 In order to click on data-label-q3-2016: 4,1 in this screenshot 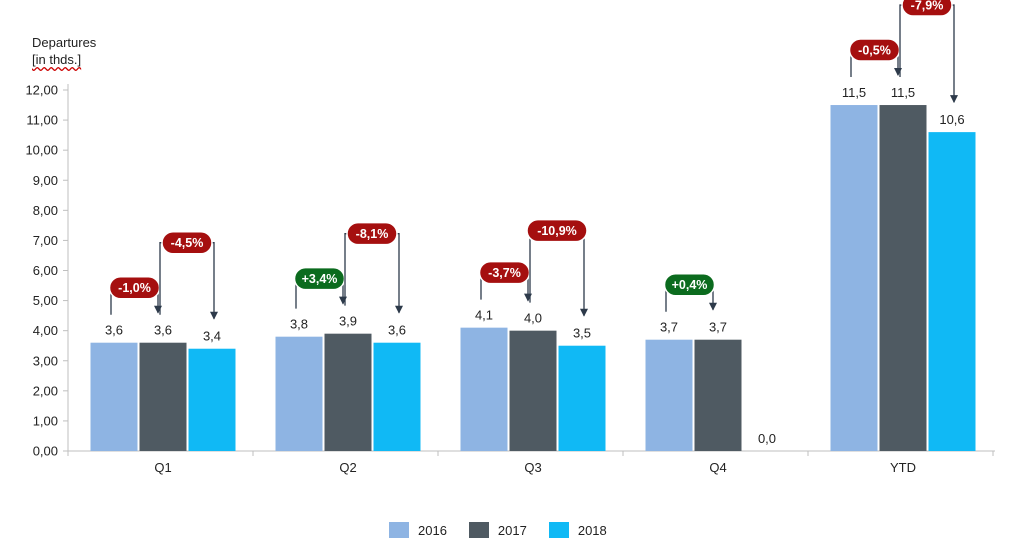, I will do `click(484, 315)`.